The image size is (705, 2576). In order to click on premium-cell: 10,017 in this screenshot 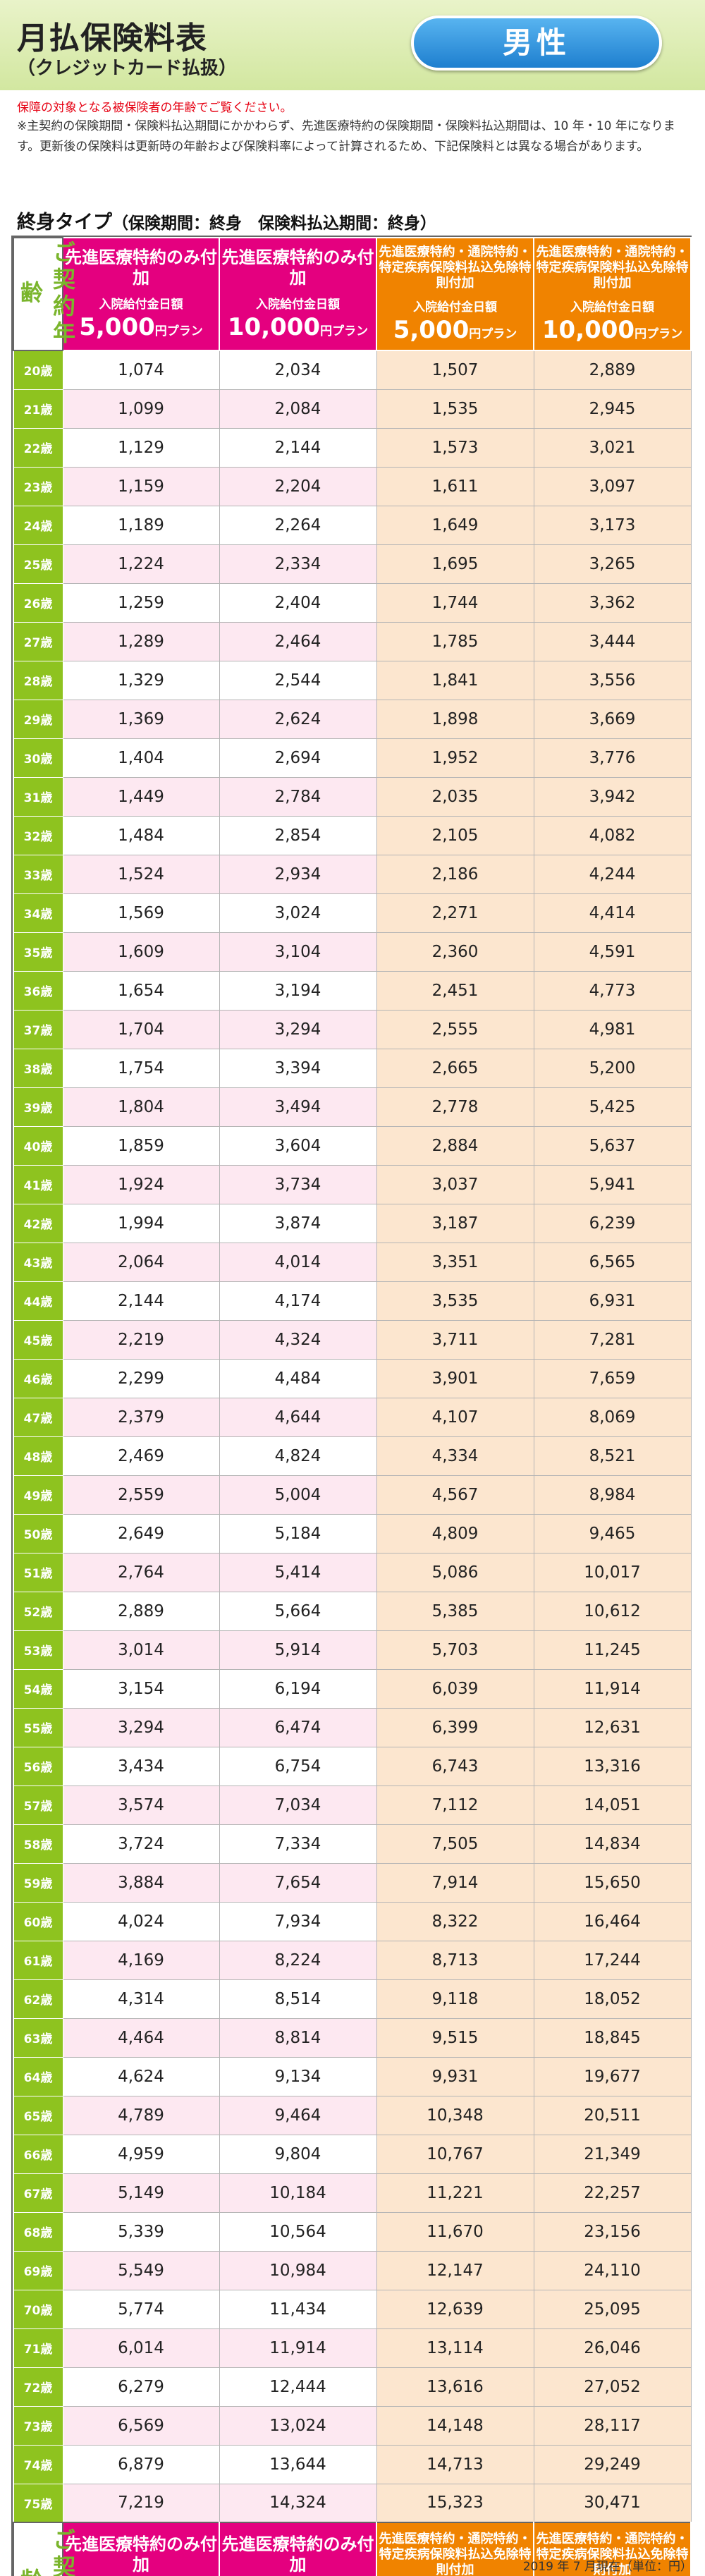, I will do `click(612, 1572)`.